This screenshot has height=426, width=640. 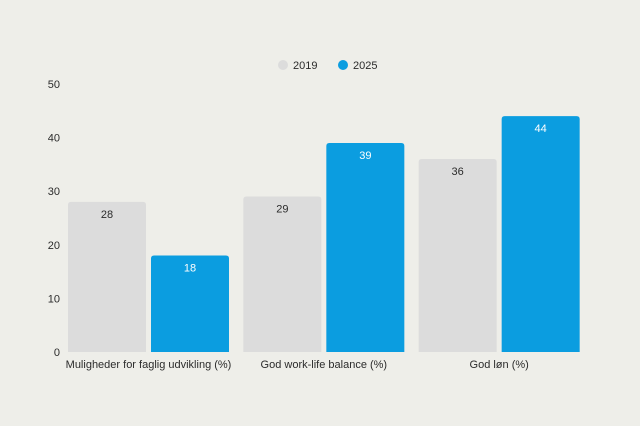 I want to click on x-category-label: Muligheder for faglig udvikling (%), so click(x=149, y=365).